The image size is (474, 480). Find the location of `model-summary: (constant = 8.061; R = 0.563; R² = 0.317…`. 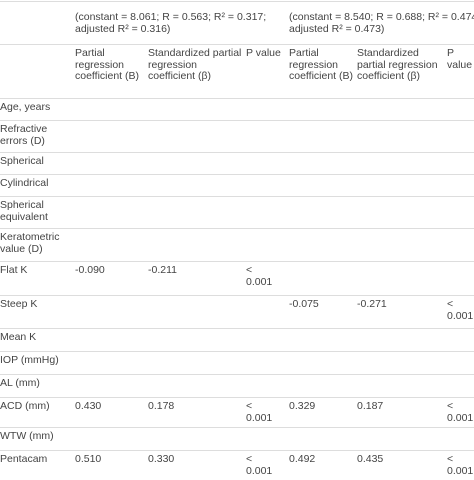

model-summary: (constant = 8.061; R = 0.563; R² = 0.317… is located at coordinates (171, 23).